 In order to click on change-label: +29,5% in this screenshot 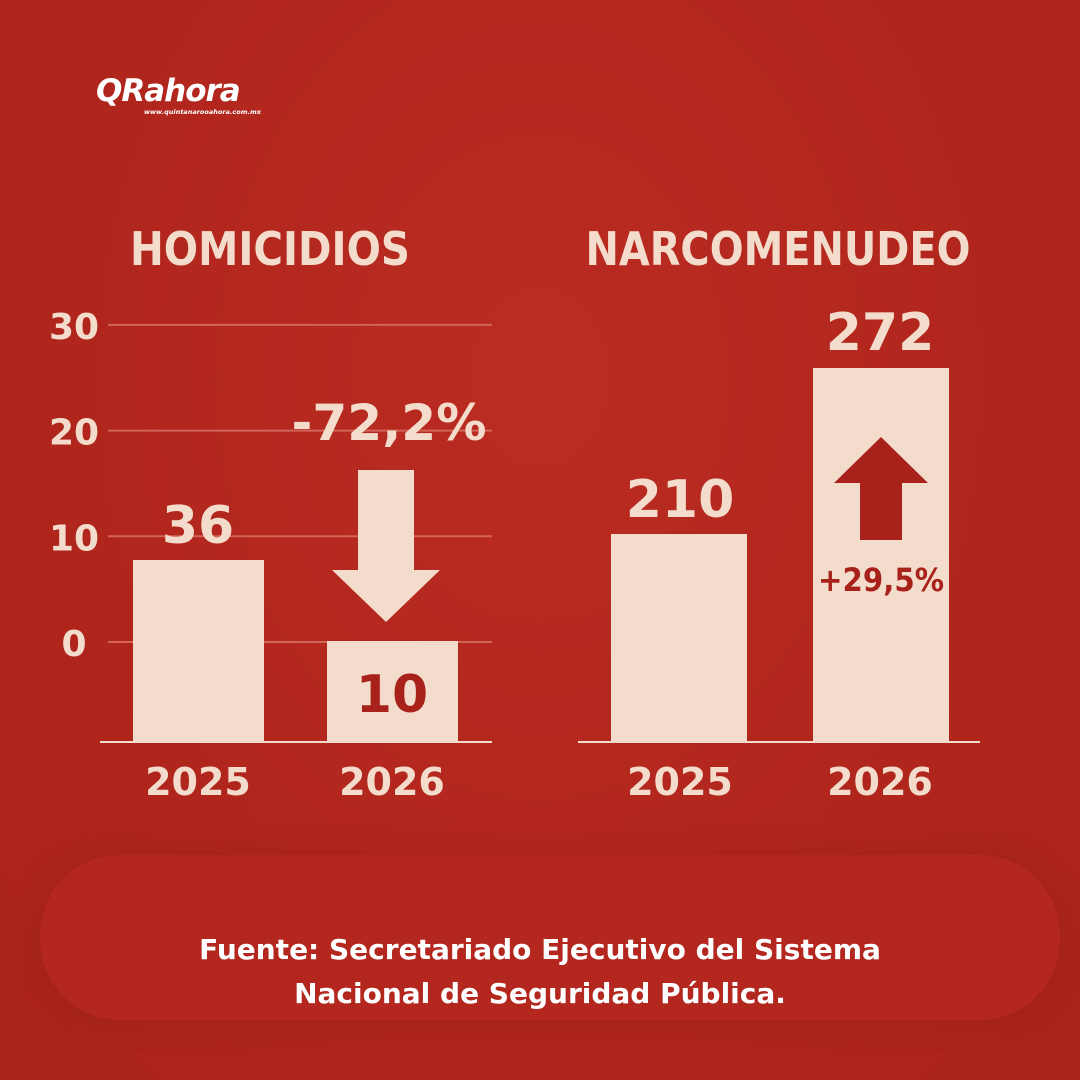, I will do `click(881, 580)`.